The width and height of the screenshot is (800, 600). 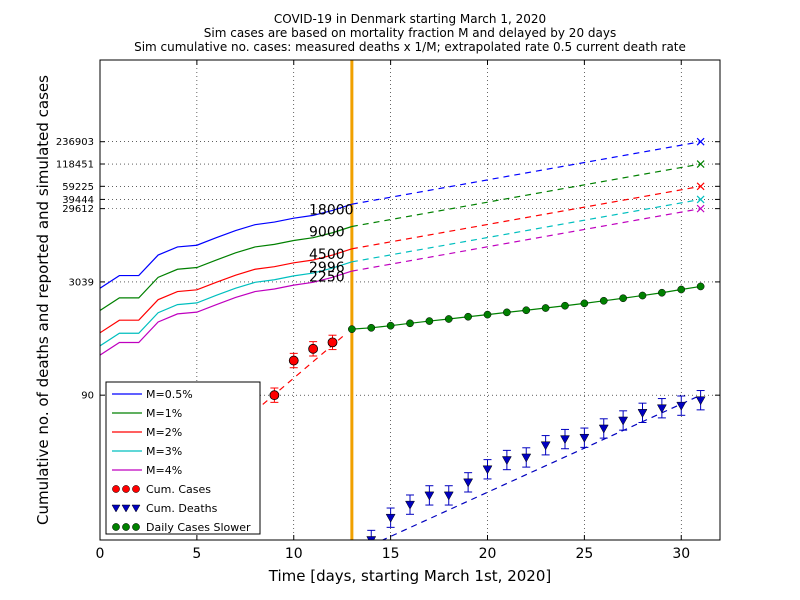 What do you see at coordinates (164, 432) in the screenshot?
I see `legend-label: M=2%` at bounding box center [164, 432].